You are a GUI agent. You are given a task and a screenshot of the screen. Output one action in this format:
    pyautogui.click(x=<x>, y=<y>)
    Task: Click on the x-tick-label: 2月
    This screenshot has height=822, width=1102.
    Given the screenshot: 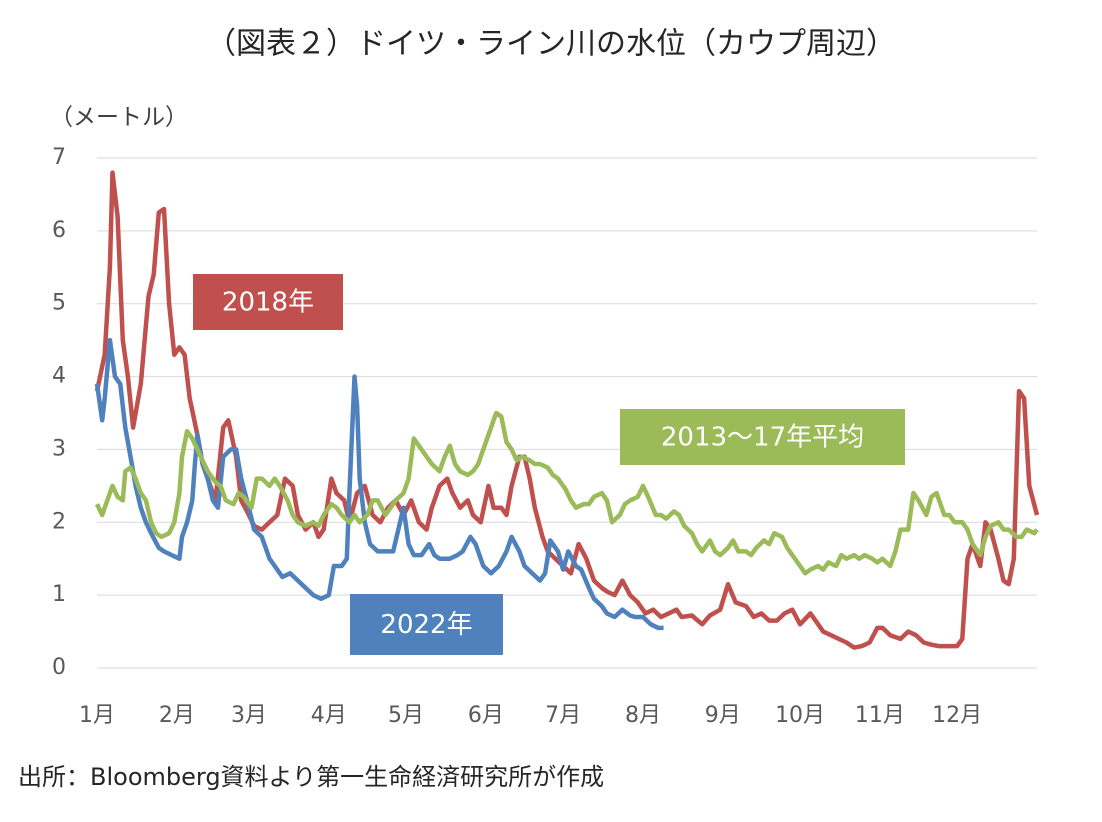 What is the action you would take?
    pyautogui.click(x=177, y=715)
    